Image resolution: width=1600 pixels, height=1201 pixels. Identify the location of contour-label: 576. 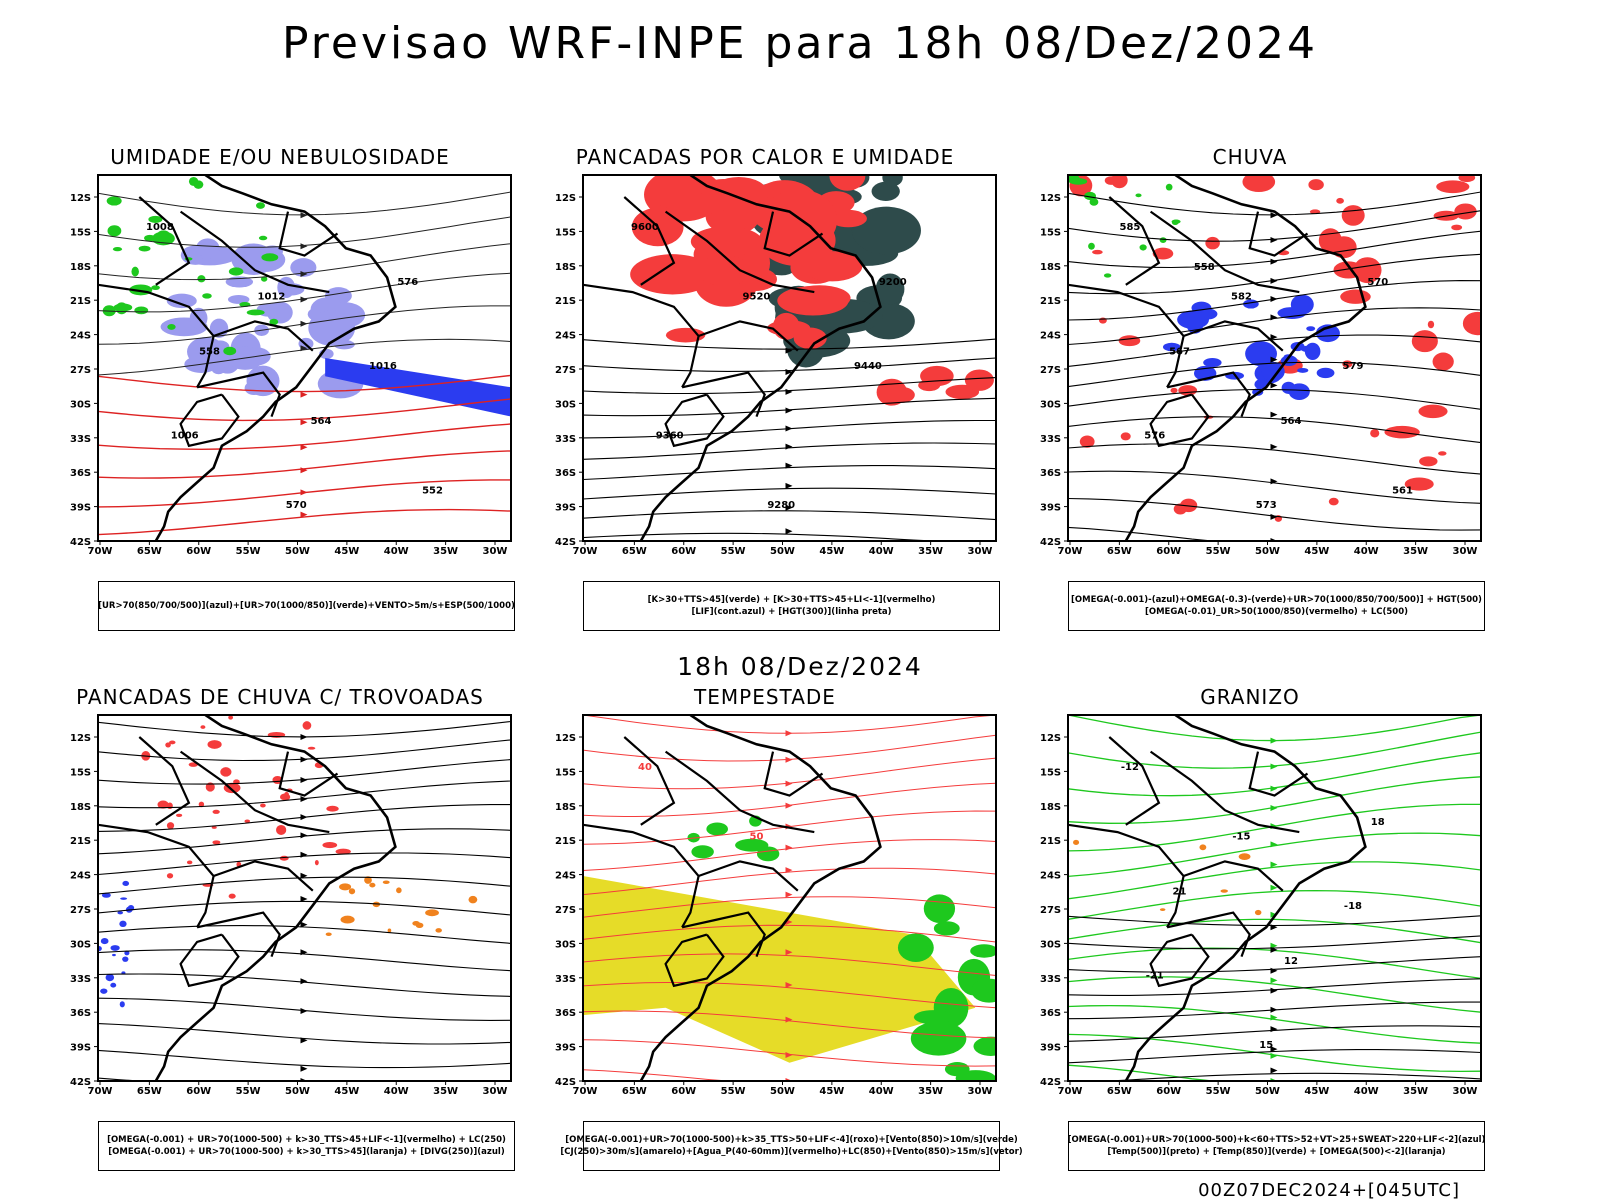
(407, 282).